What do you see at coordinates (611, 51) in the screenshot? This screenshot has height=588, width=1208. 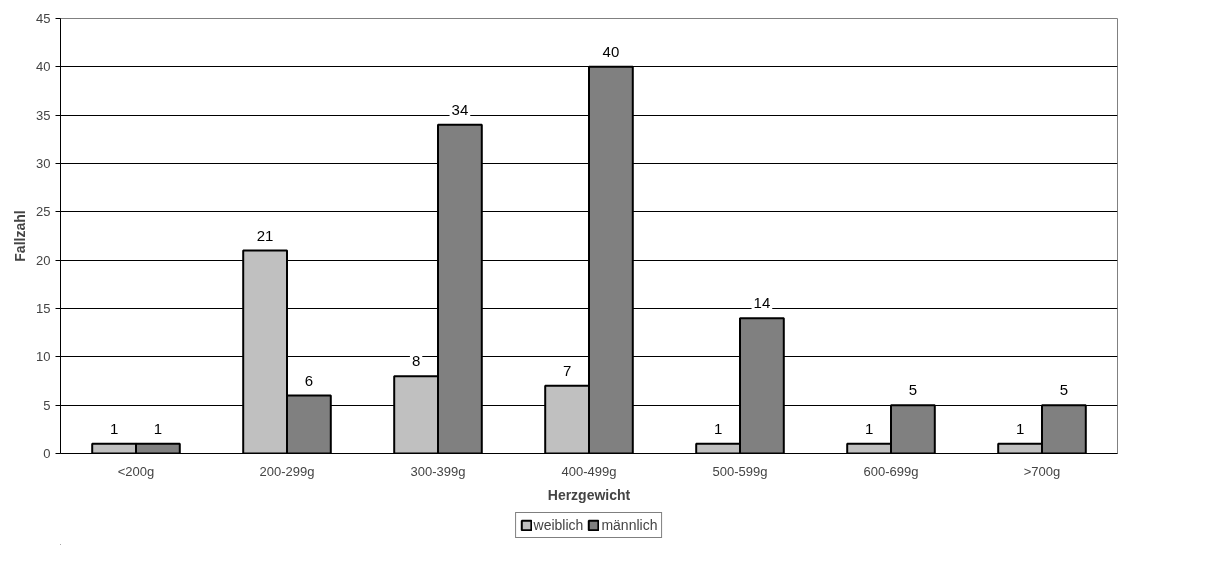 I see `data-label: 40` at bounding box center [611, 51].